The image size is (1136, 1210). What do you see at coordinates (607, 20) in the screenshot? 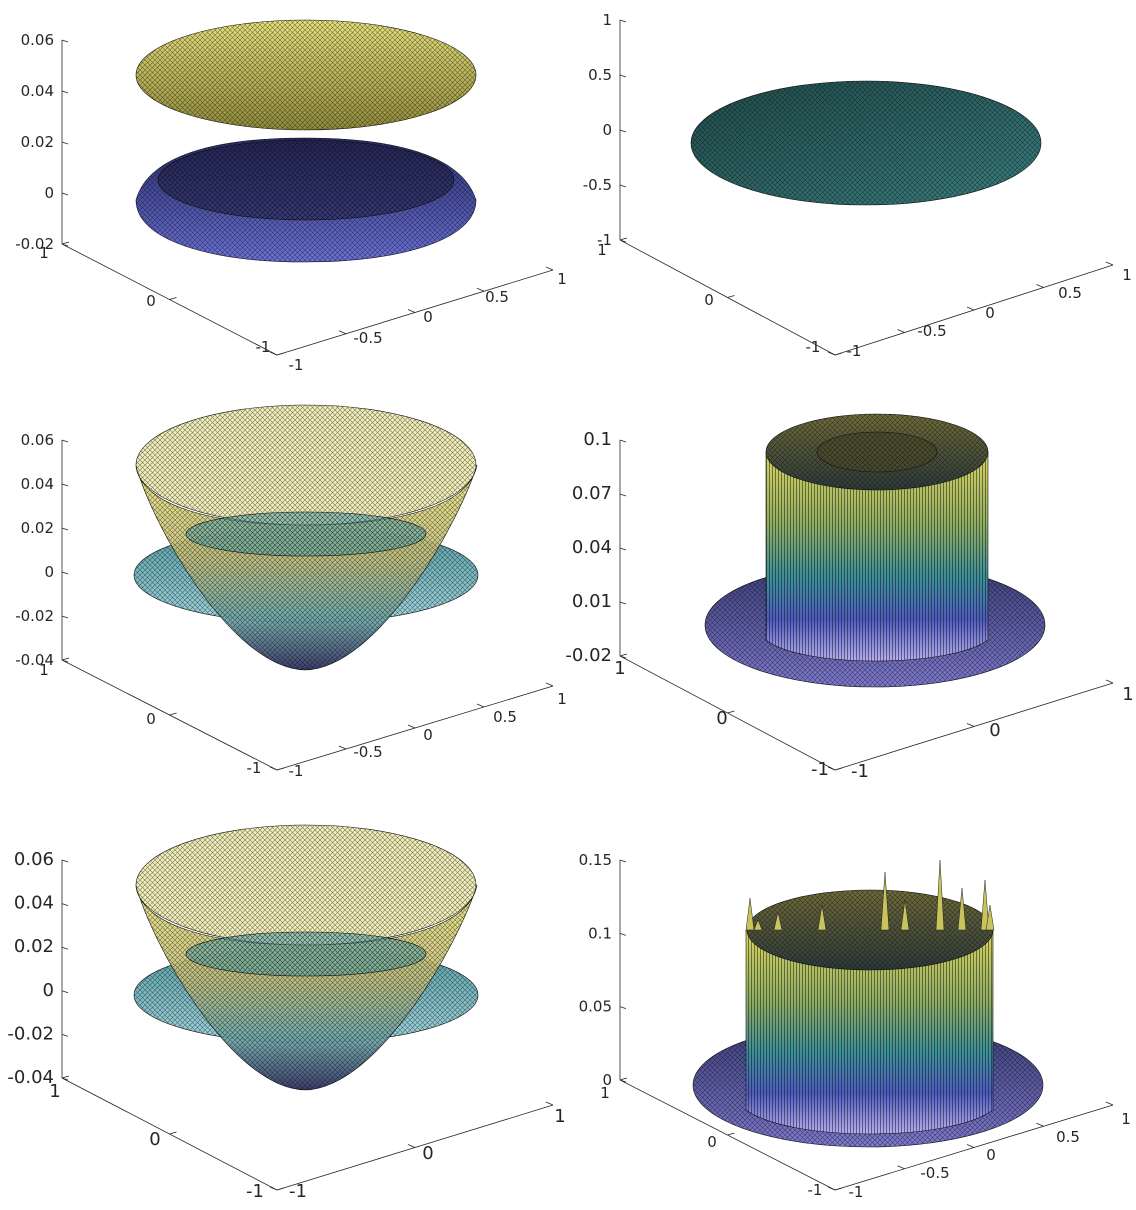
I see `z-tick-label: 1` at bounding box center [607, 20].